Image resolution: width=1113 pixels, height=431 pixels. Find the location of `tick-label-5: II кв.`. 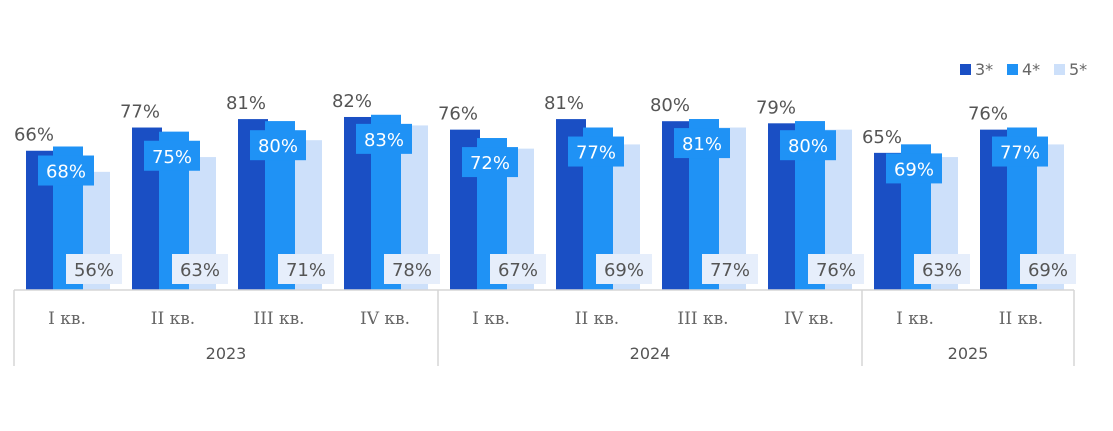

tick-label-5: II кв. is located at coordinates (597, 319).